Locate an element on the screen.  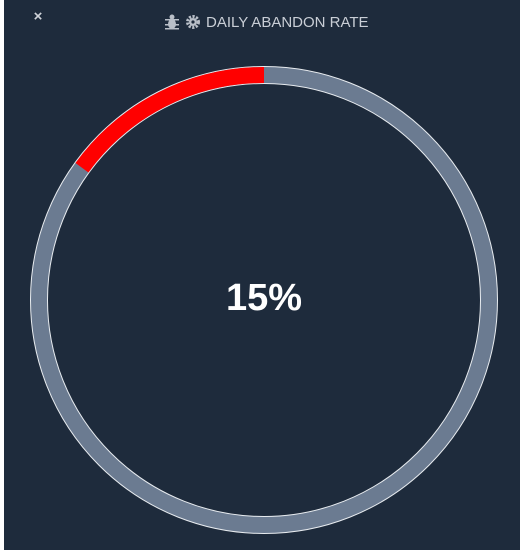
widget-title: DAILY ABANDON RATE is located at coordinates (287, 22).